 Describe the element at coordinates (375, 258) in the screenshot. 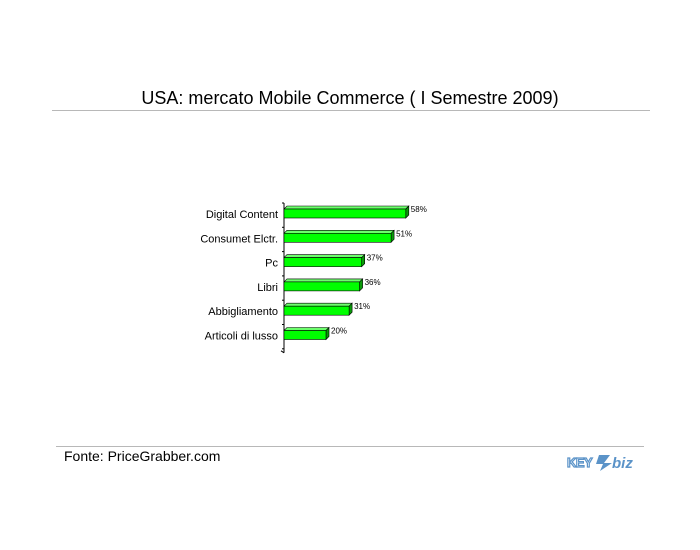

I see `data-label: 37%` at that location.